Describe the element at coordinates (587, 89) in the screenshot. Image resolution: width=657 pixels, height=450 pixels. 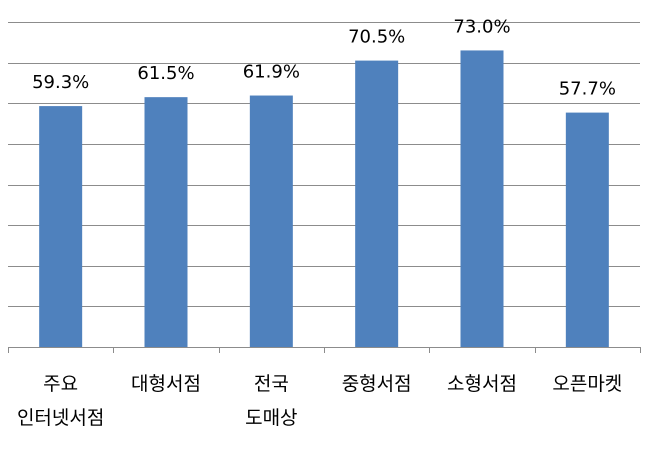
I see `data-label: 57.7%` at that location.